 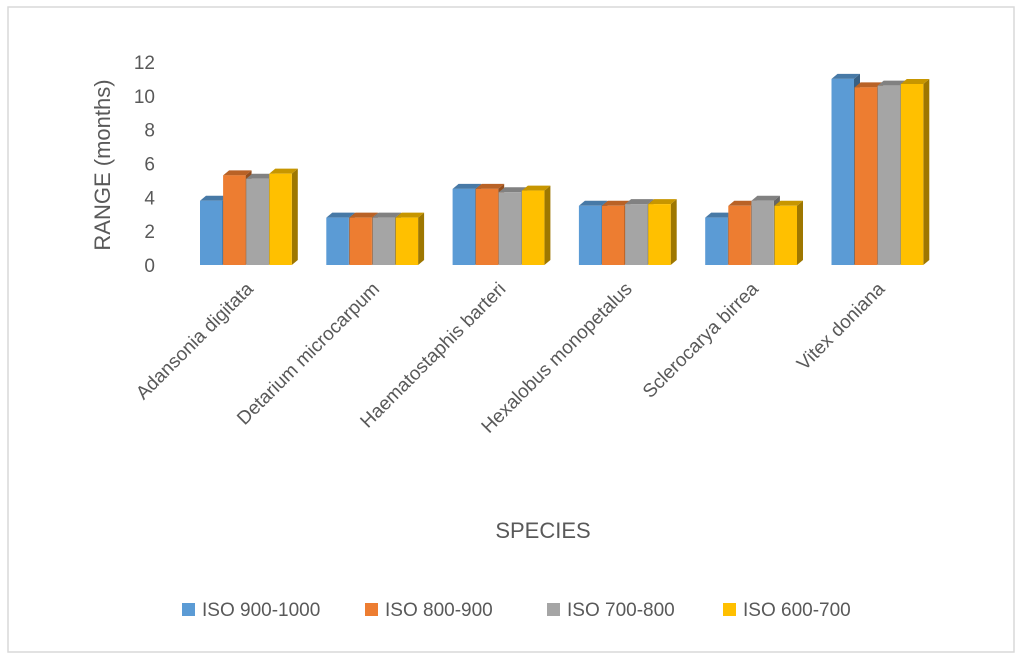 I want to click on y-tick-label: 0, so click(x=149, y=266).